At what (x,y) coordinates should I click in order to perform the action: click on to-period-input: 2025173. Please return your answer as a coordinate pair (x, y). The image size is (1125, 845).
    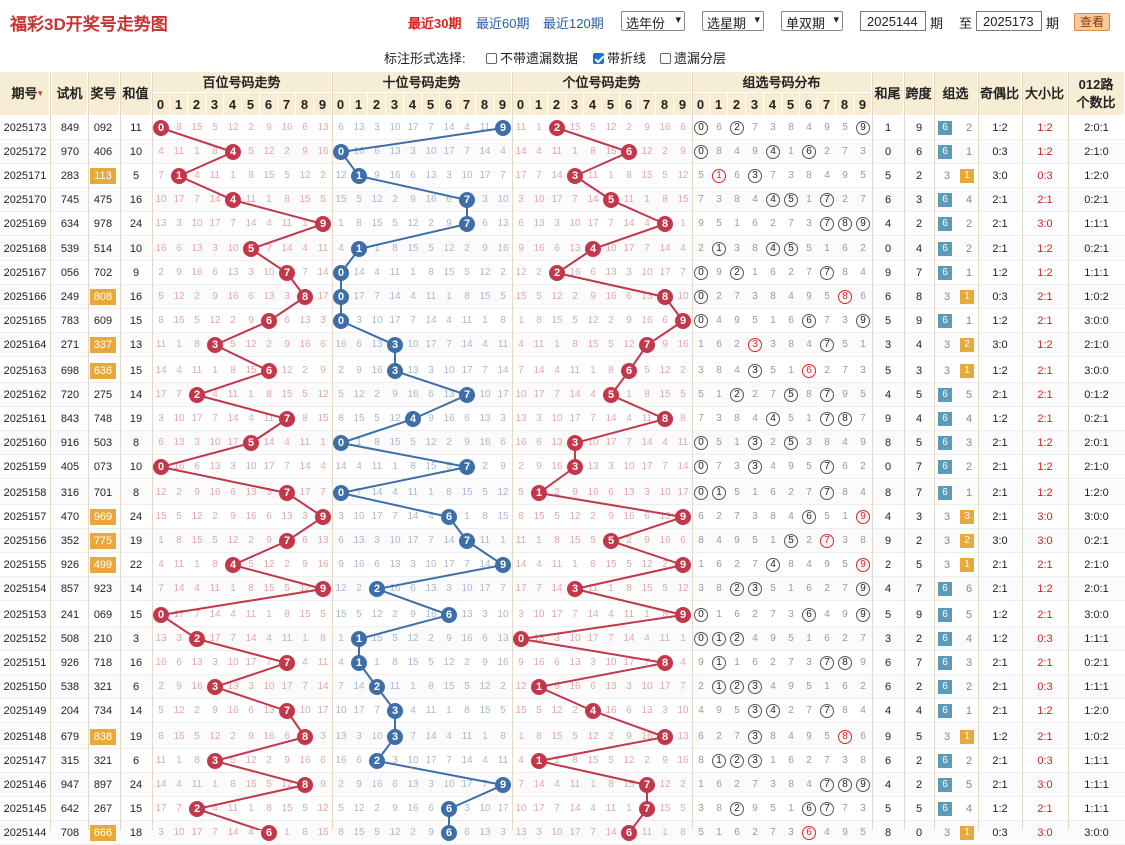
    Looking at the image, I should click on (1009, 21).